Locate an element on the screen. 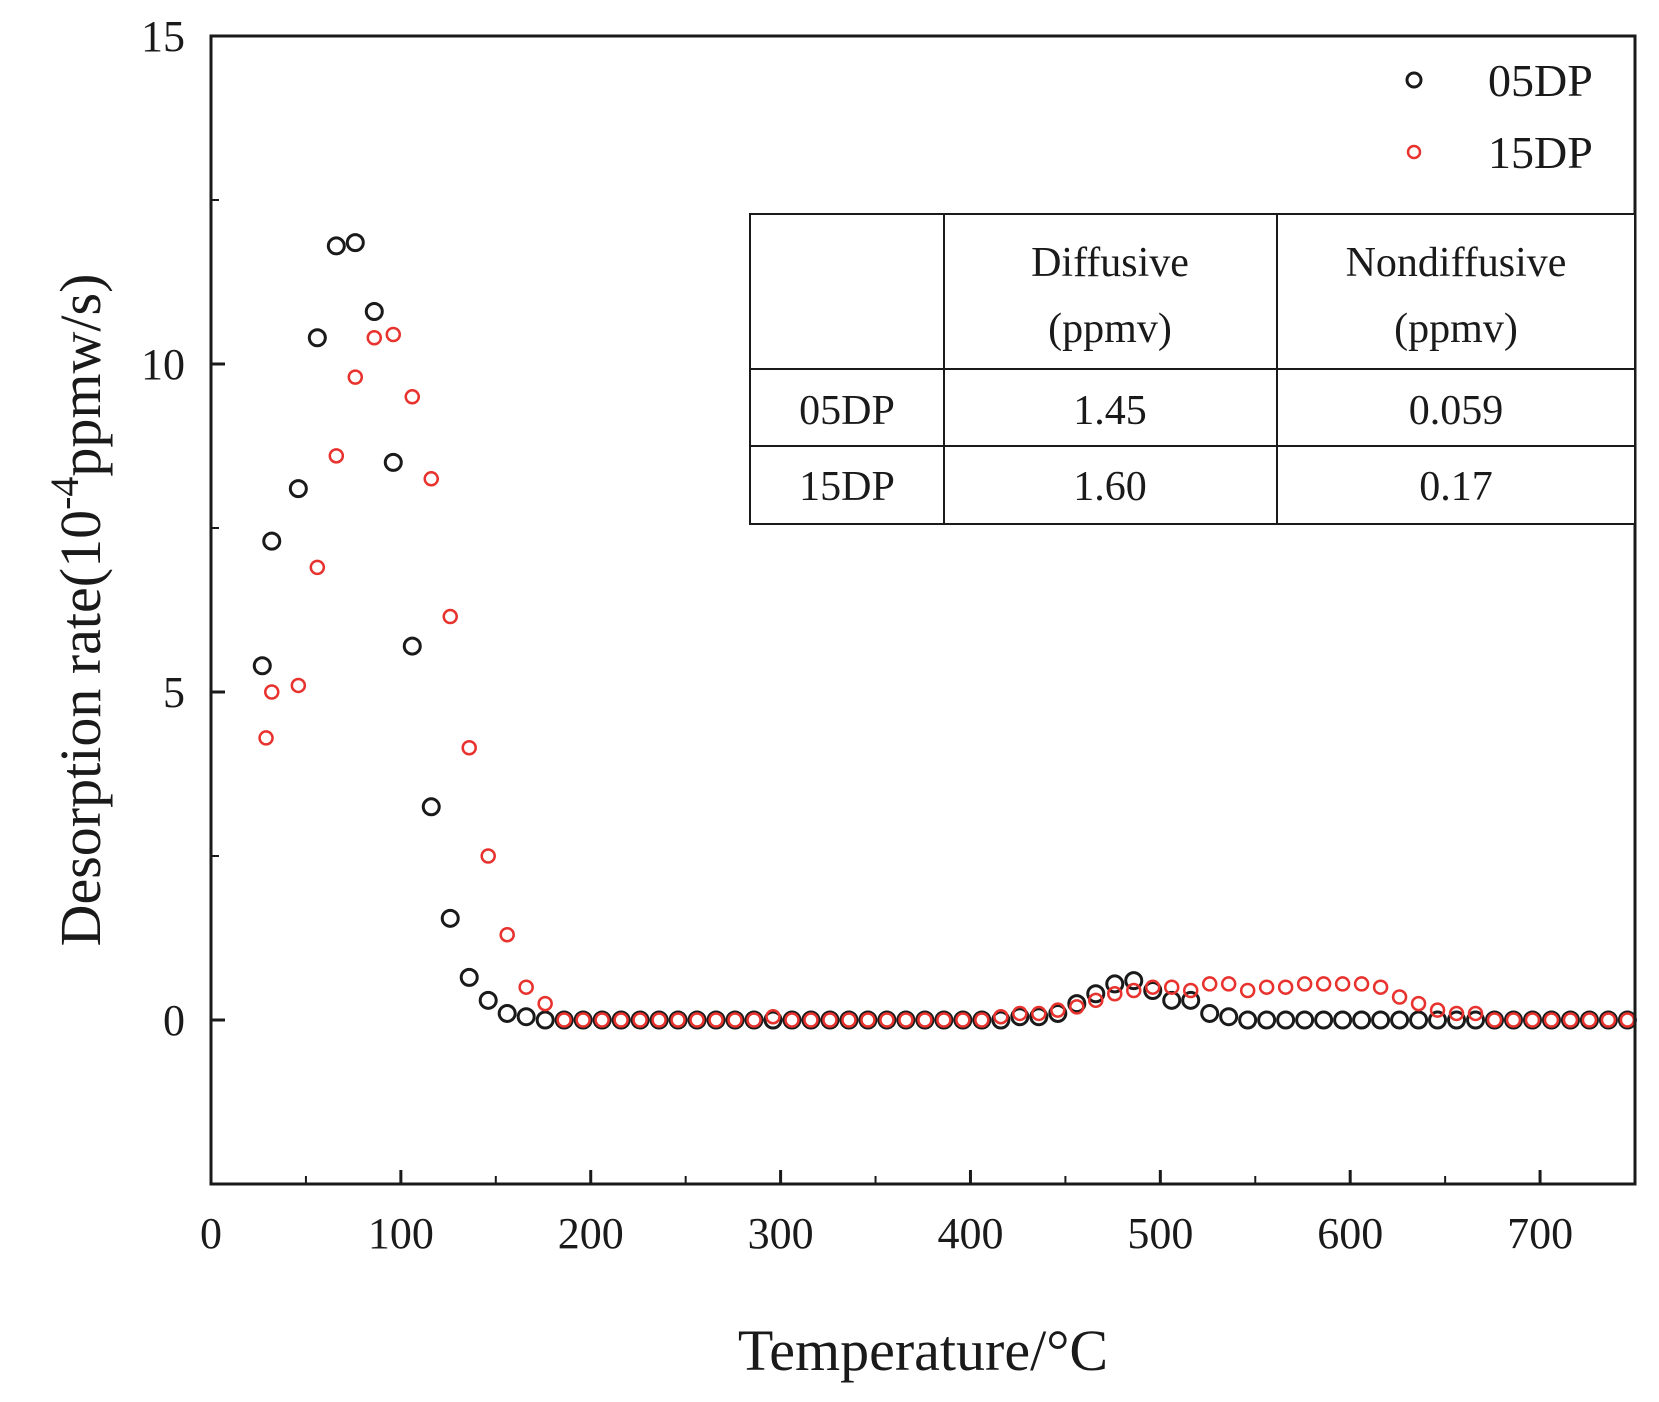  x-tick-label: 200 is located at coordinates (591, 1233).